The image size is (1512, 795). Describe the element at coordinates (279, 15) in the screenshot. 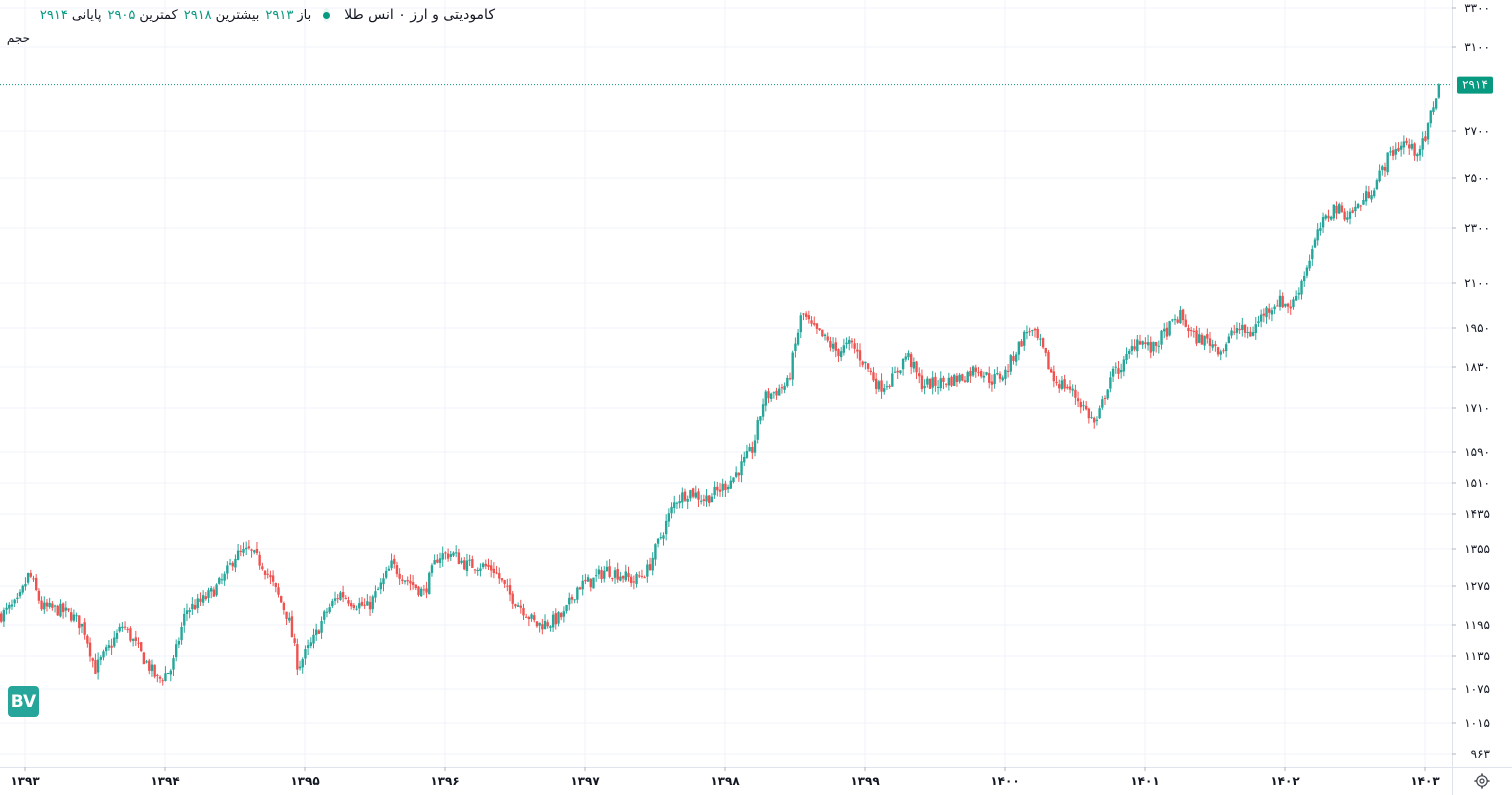

I see `open-value: ۲۹۱۳` at that location.